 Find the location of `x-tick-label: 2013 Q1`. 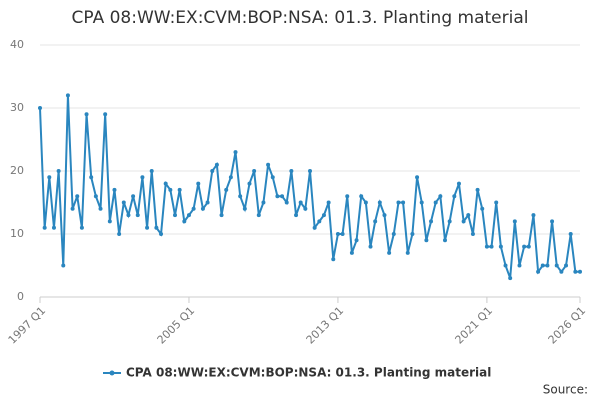

x-tick-label: 2013 Q1 is located at coordinates (325, 325).